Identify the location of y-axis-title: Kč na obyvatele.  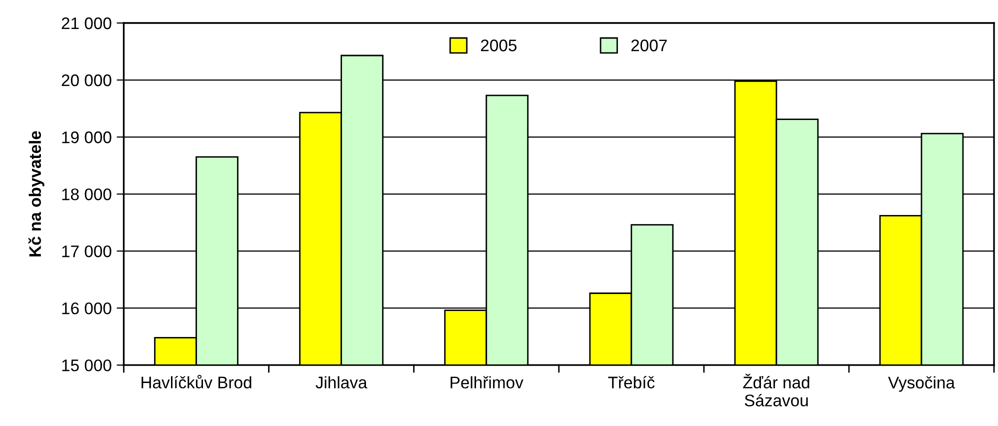
(36, 193).